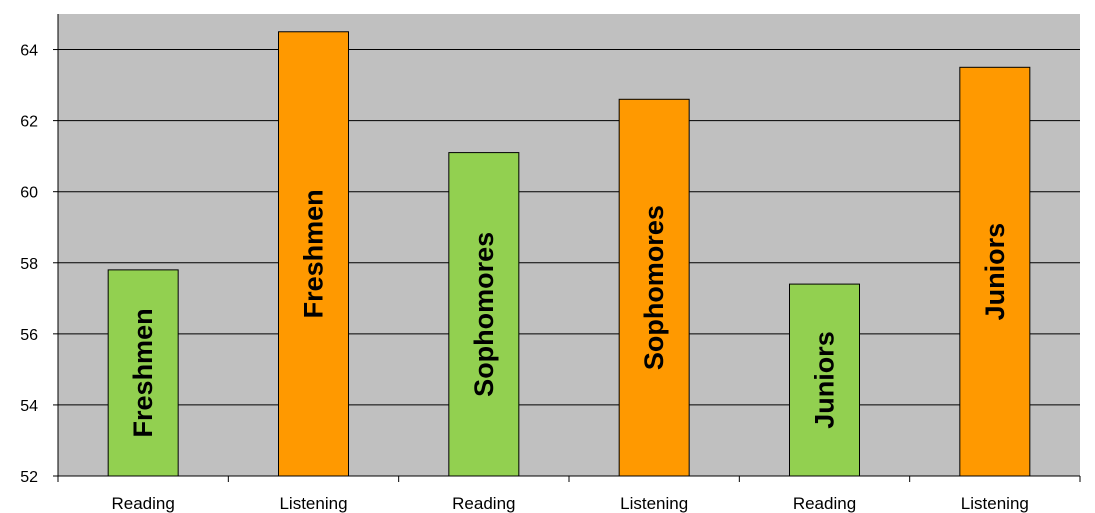 The width and height of the screenshot is (1095, 513). Describe the element at coordinates (29, 264) in the screenshot. I see `y-tick-label: 58` at that location.